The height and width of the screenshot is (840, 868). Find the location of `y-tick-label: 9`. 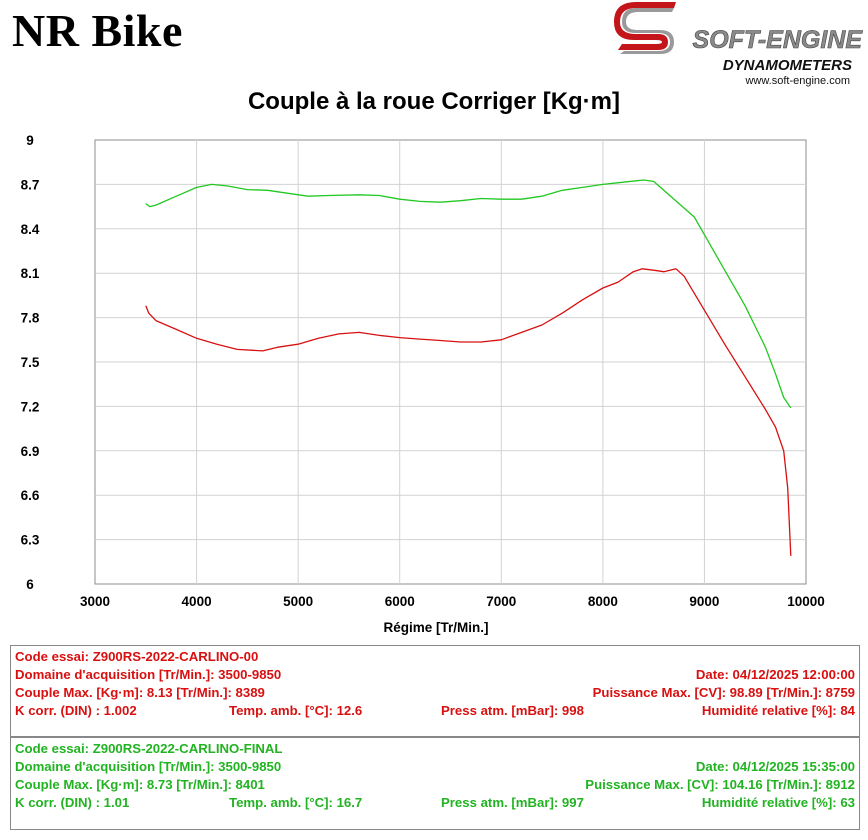

y-tick-label: 9 is located at coordinates (30, 140).